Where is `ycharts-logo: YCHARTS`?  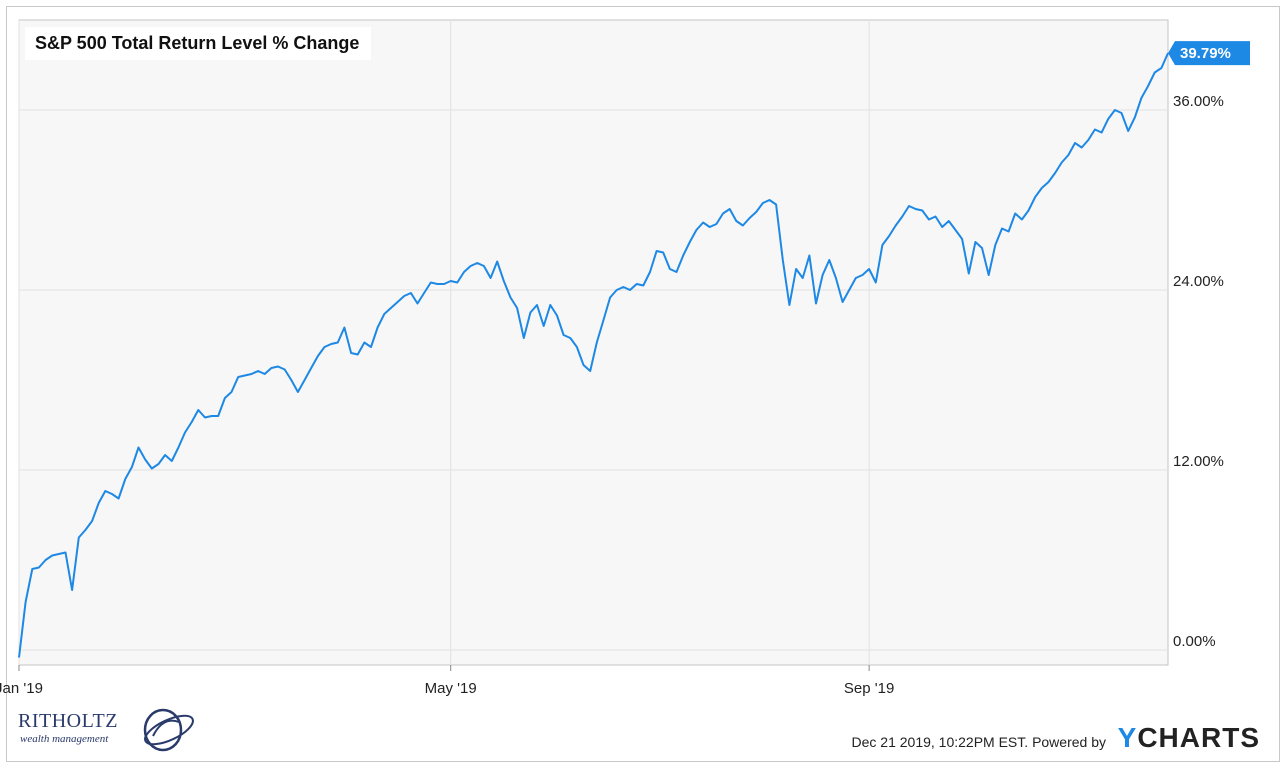 ycharts-logo: YCHARTS is located at coordinates (1189, 738).